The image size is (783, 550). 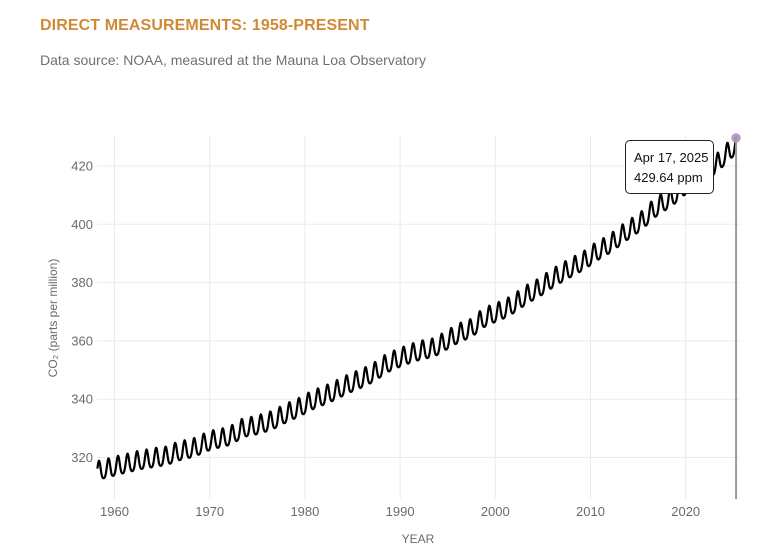 I want to click on chart-title: DIRECT MEASUREMENTS: 1958-PRESENT, so click(x=205, y=25).